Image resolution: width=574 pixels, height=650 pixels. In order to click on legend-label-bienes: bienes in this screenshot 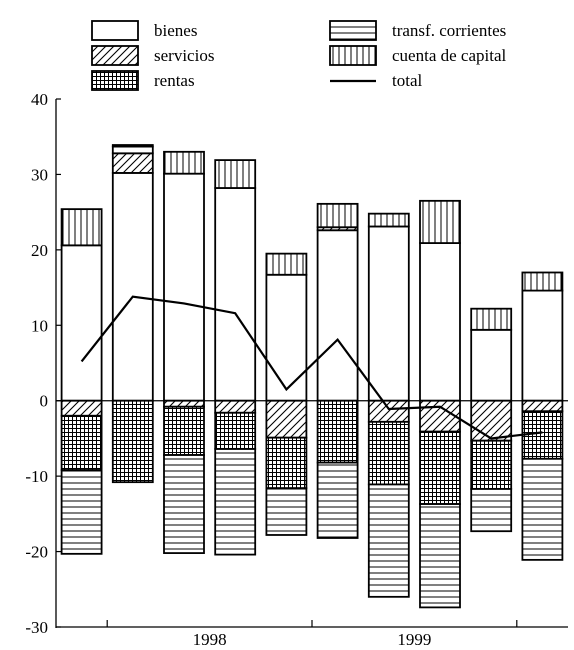, I will do `click(175, 30)`.